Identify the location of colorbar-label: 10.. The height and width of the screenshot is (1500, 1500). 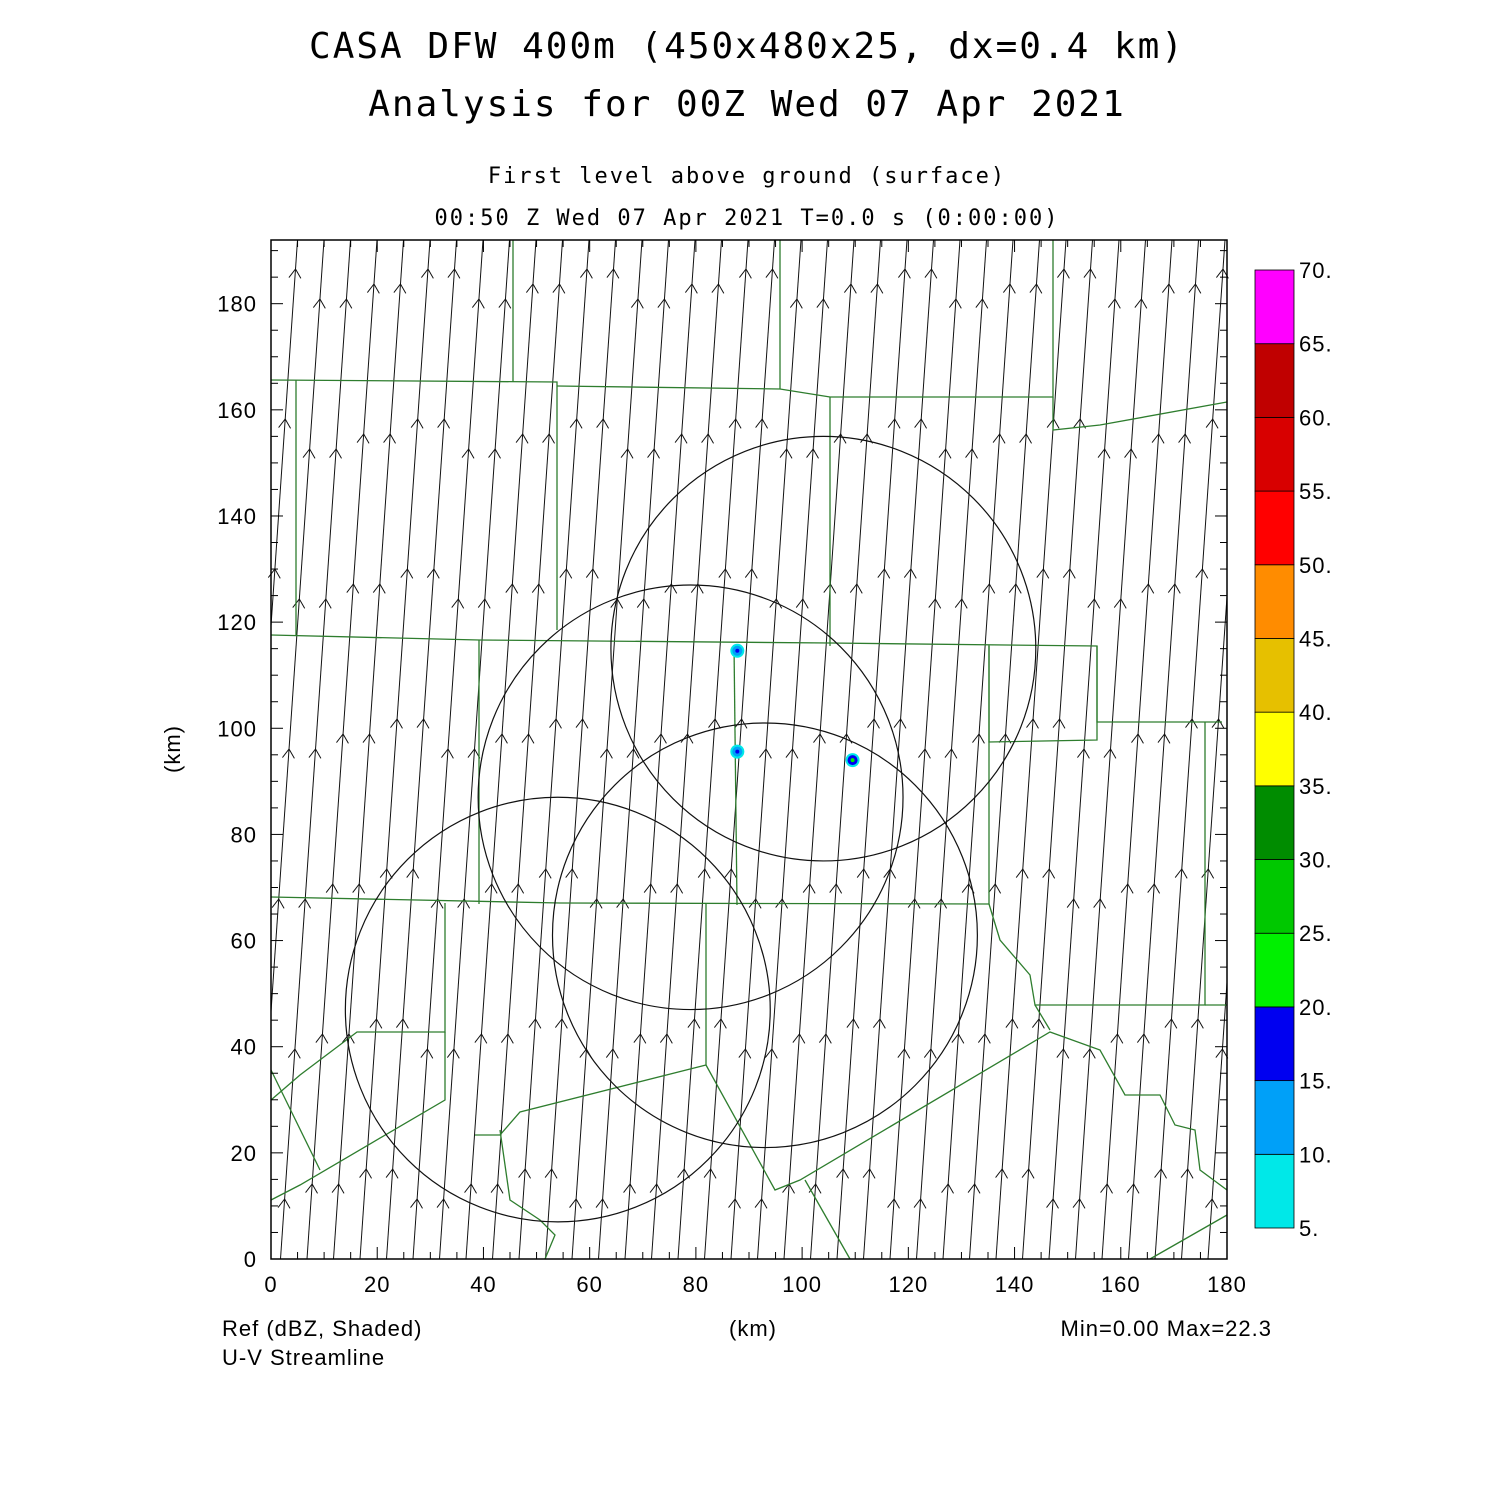
(1316, 1154).